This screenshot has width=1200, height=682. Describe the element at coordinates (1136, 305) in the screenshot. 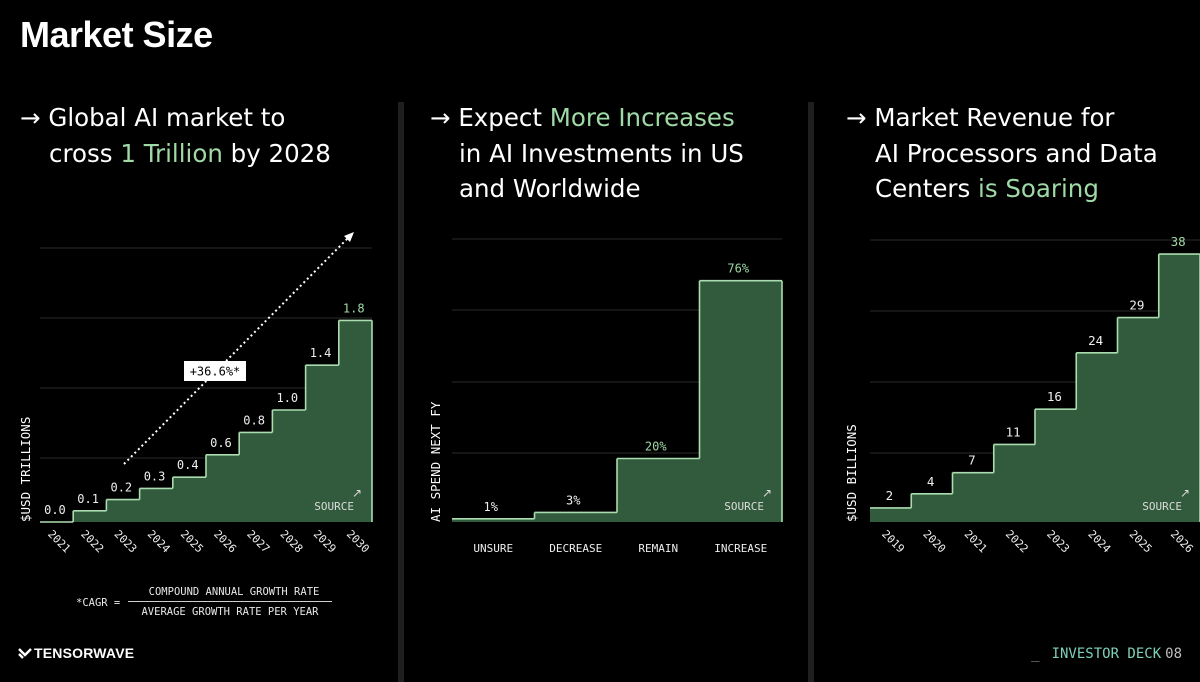

I see `data-label: 29` at that location.